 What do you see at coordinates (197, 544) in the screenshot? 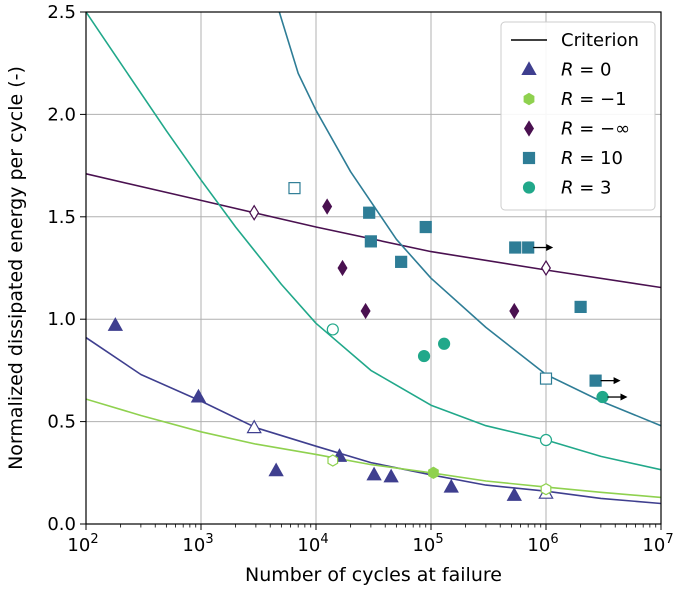
I see `x-tick-label: 10³` at bounding box center [197, 544].